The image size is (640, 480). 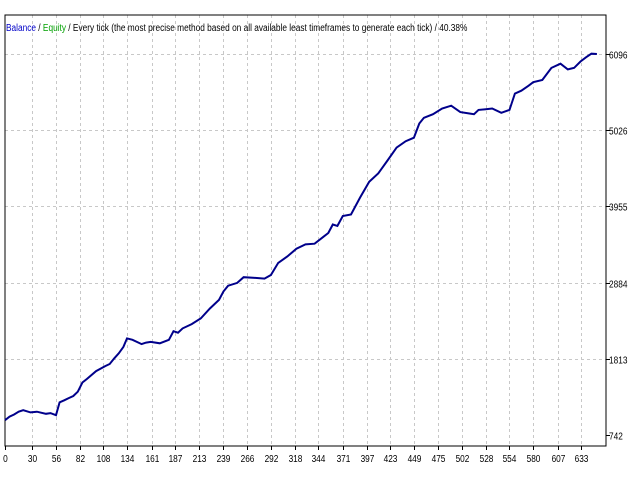 What do you see at coordinates (368, 458) in the screenshot?
I see `x-tick-label: 397` at bounding box center [368, 458].